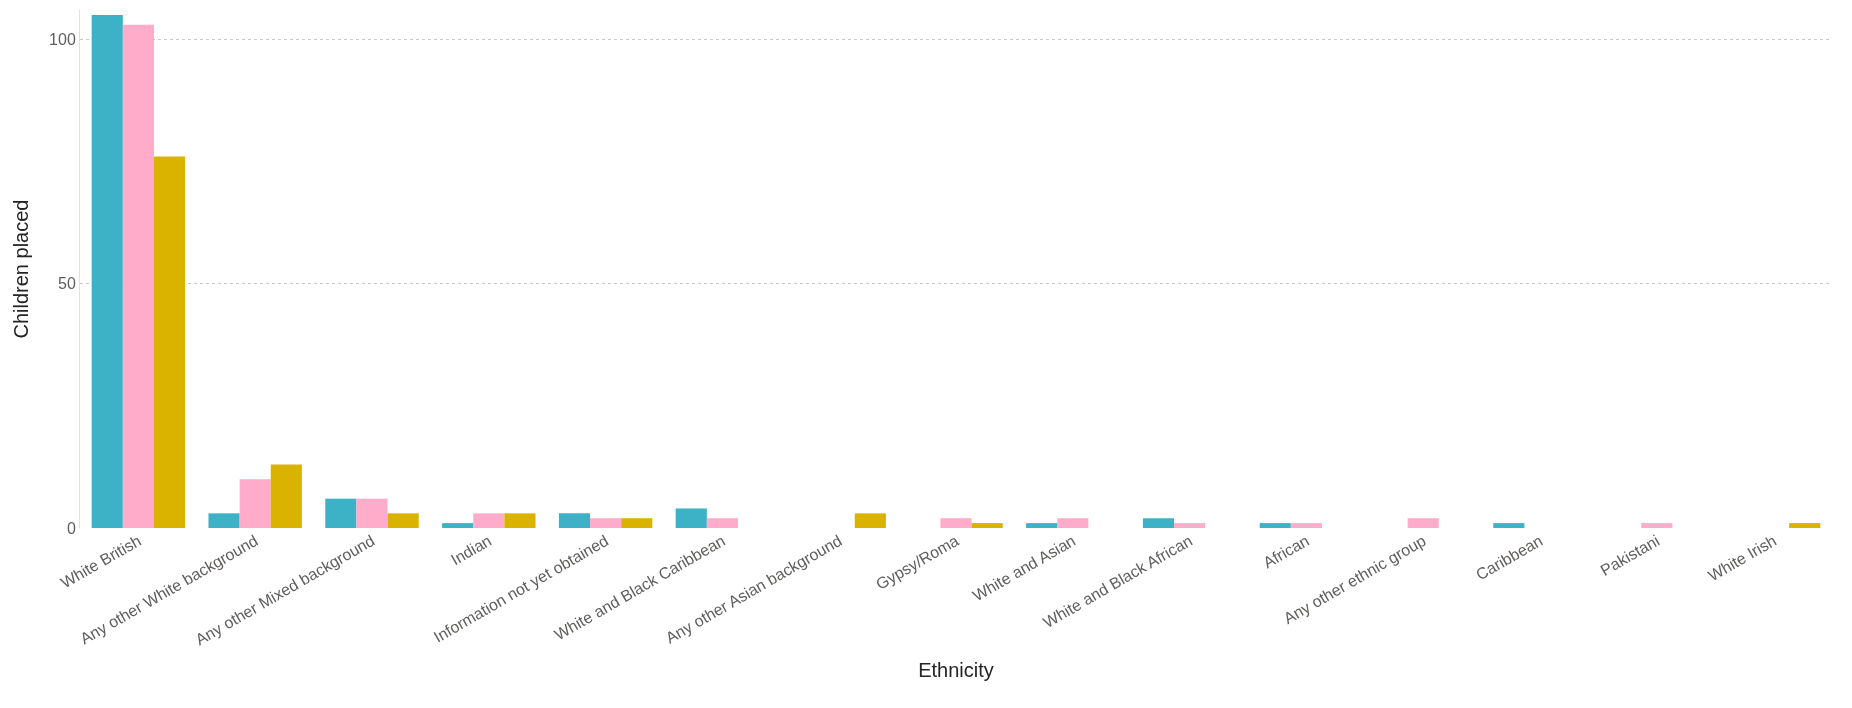 This screenshot has height=708, width=1852. What do you see at coordinates (20, 269) in the screenshot?
I see `y-axis-title: Children placed` at bounding box center [20, 269].